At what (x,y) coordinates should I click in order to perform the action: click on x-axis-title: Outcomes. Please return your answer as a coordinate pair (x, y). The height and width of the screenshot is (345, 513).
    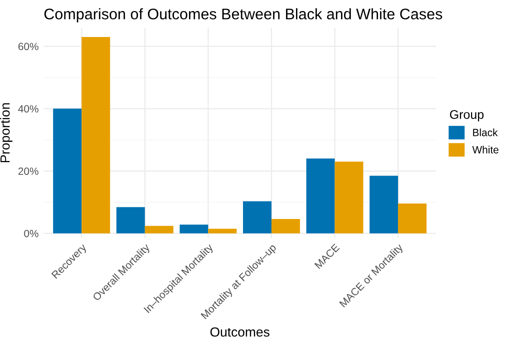
    Looking at the image, I should click on (240, 332).